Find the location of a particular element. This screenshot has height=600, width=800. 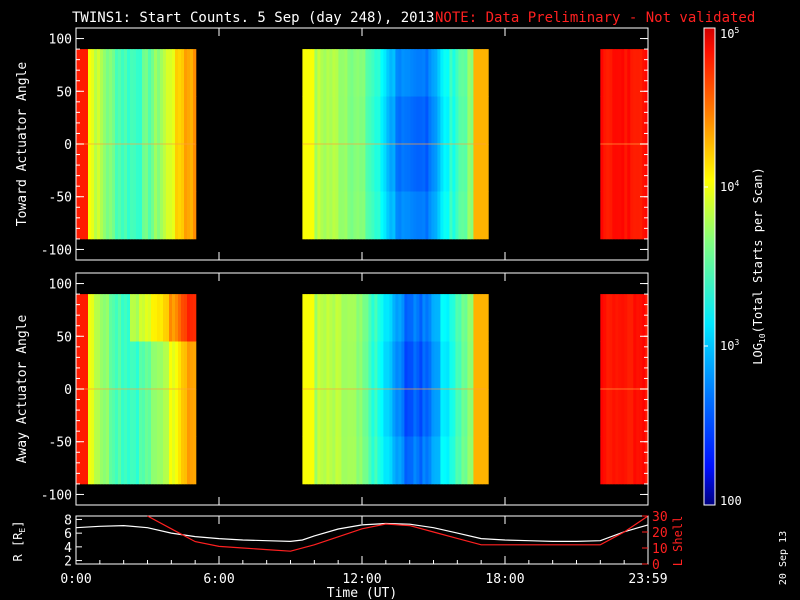

ytick-right-label: 10 is located at coordinates (660, 549).